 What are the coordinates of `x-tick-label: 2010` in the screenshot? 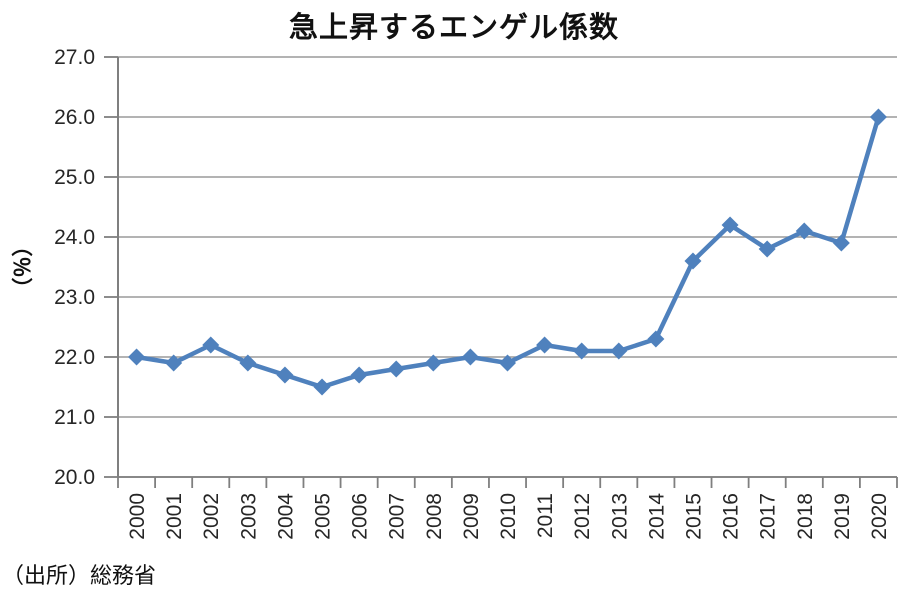 It's located at (508, 516).